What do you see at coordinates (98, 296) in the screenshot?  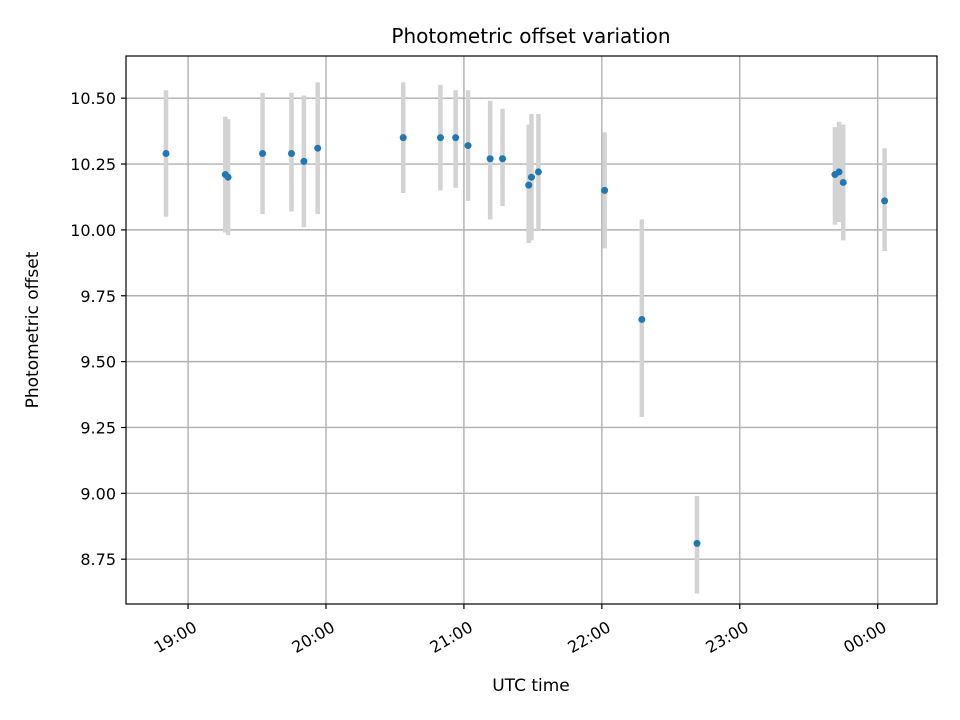 I see `y-tick-label: 9.75` at bounding box center [98, 296].